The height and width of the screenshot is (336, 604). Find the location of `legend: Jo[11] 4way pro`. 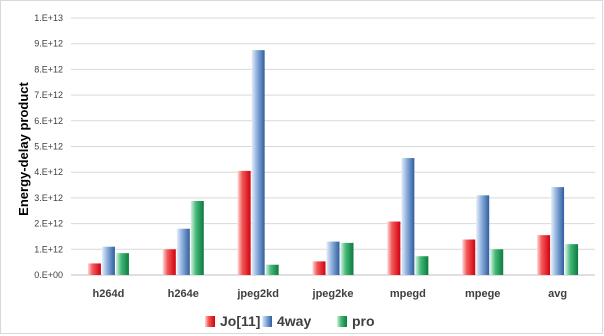

legend: Jo[11] 4way pro is located at coordinates (290, 321).